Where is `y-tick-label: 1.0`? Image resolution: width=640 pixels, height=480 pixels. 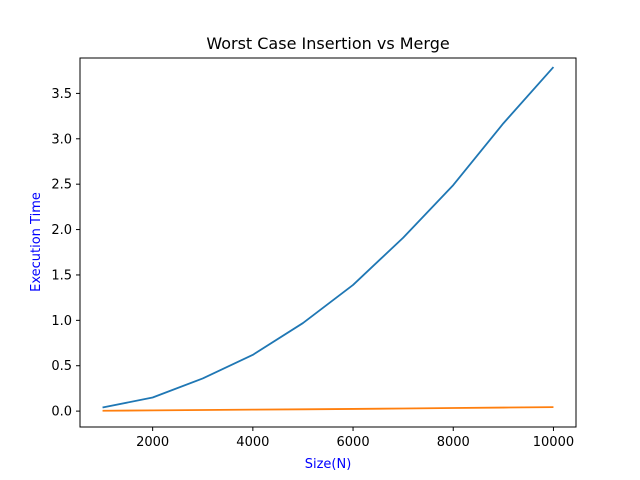 y-tick-label: 1.0 is located at coordinates (61, 321).